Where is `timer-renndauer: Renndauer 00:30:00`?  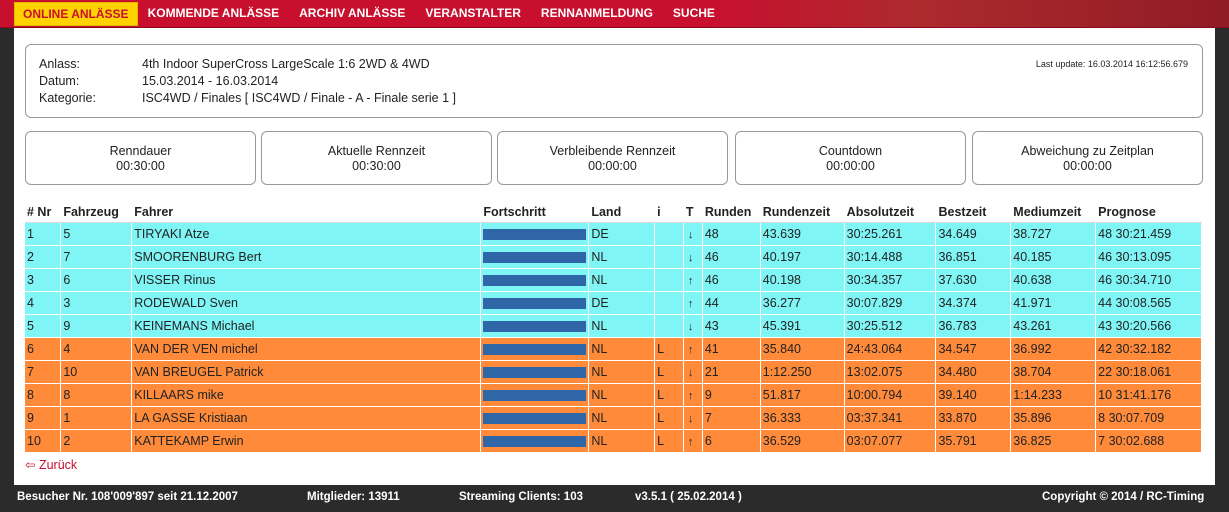
timer-renndauer: Renndauer 00:30:00 is located at coordinates (140, 158).